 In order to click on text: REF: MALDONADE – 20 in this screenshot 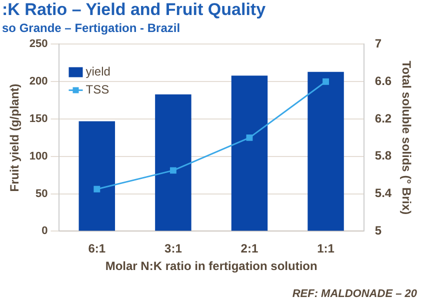, I will do `click(354, 294)`.